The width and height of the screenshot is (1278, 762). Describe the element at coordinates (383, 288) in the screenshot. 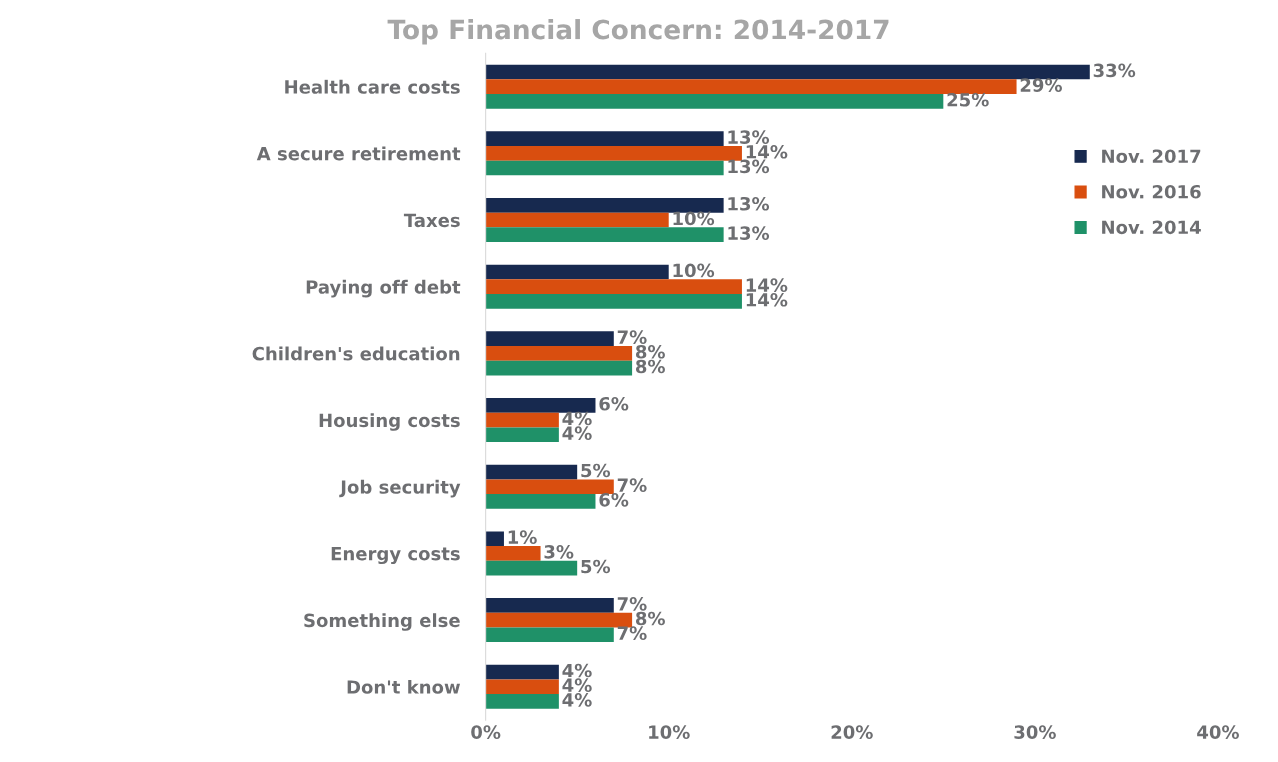

I see `y-tick-label: Paying off debt` at that location.